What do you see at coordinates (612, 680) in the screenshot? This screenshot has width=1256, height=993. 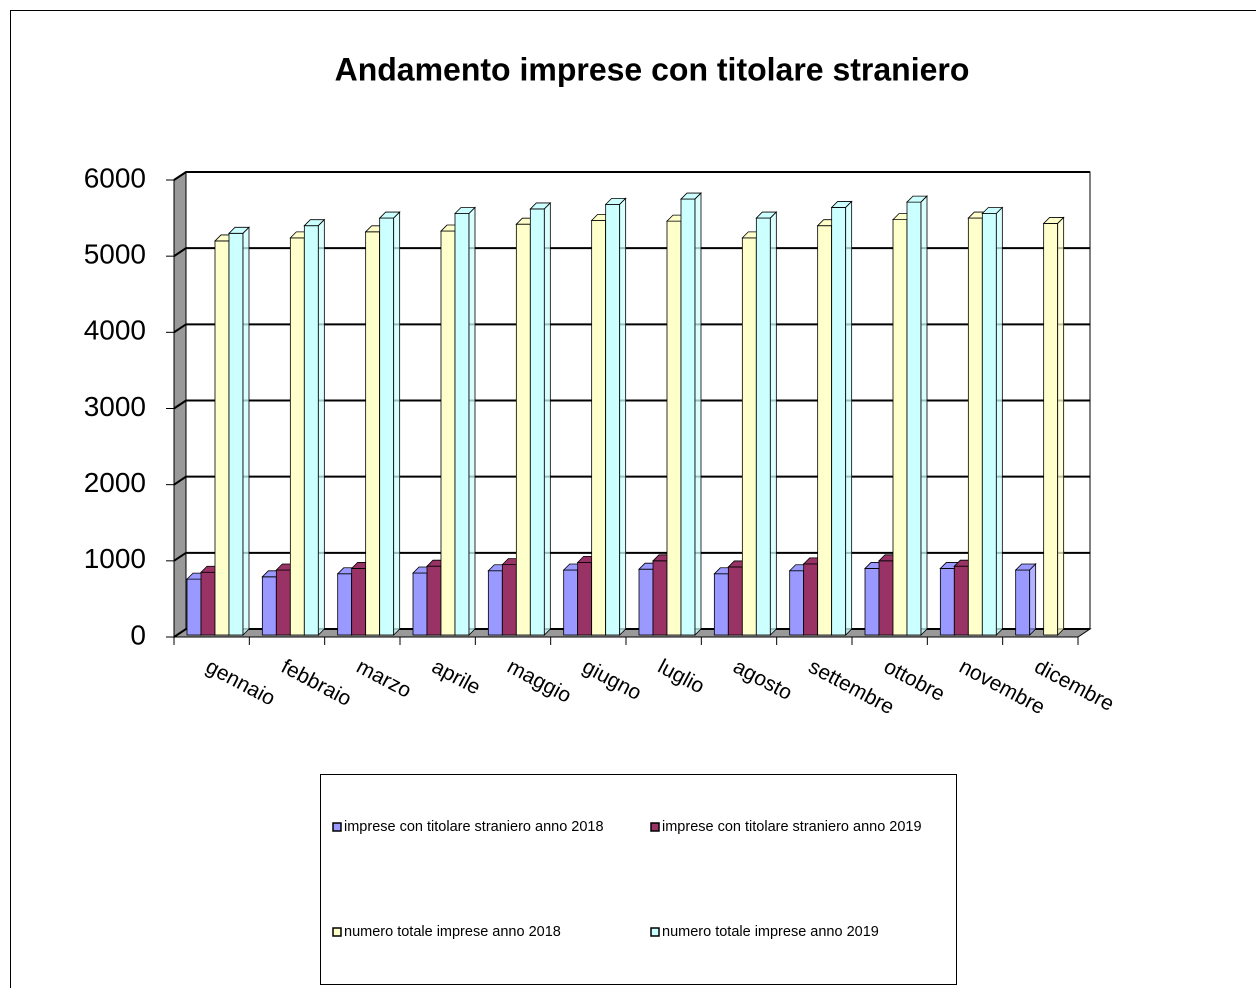 I see `x-tick-label: giugno` at bounding box center [612, 680].